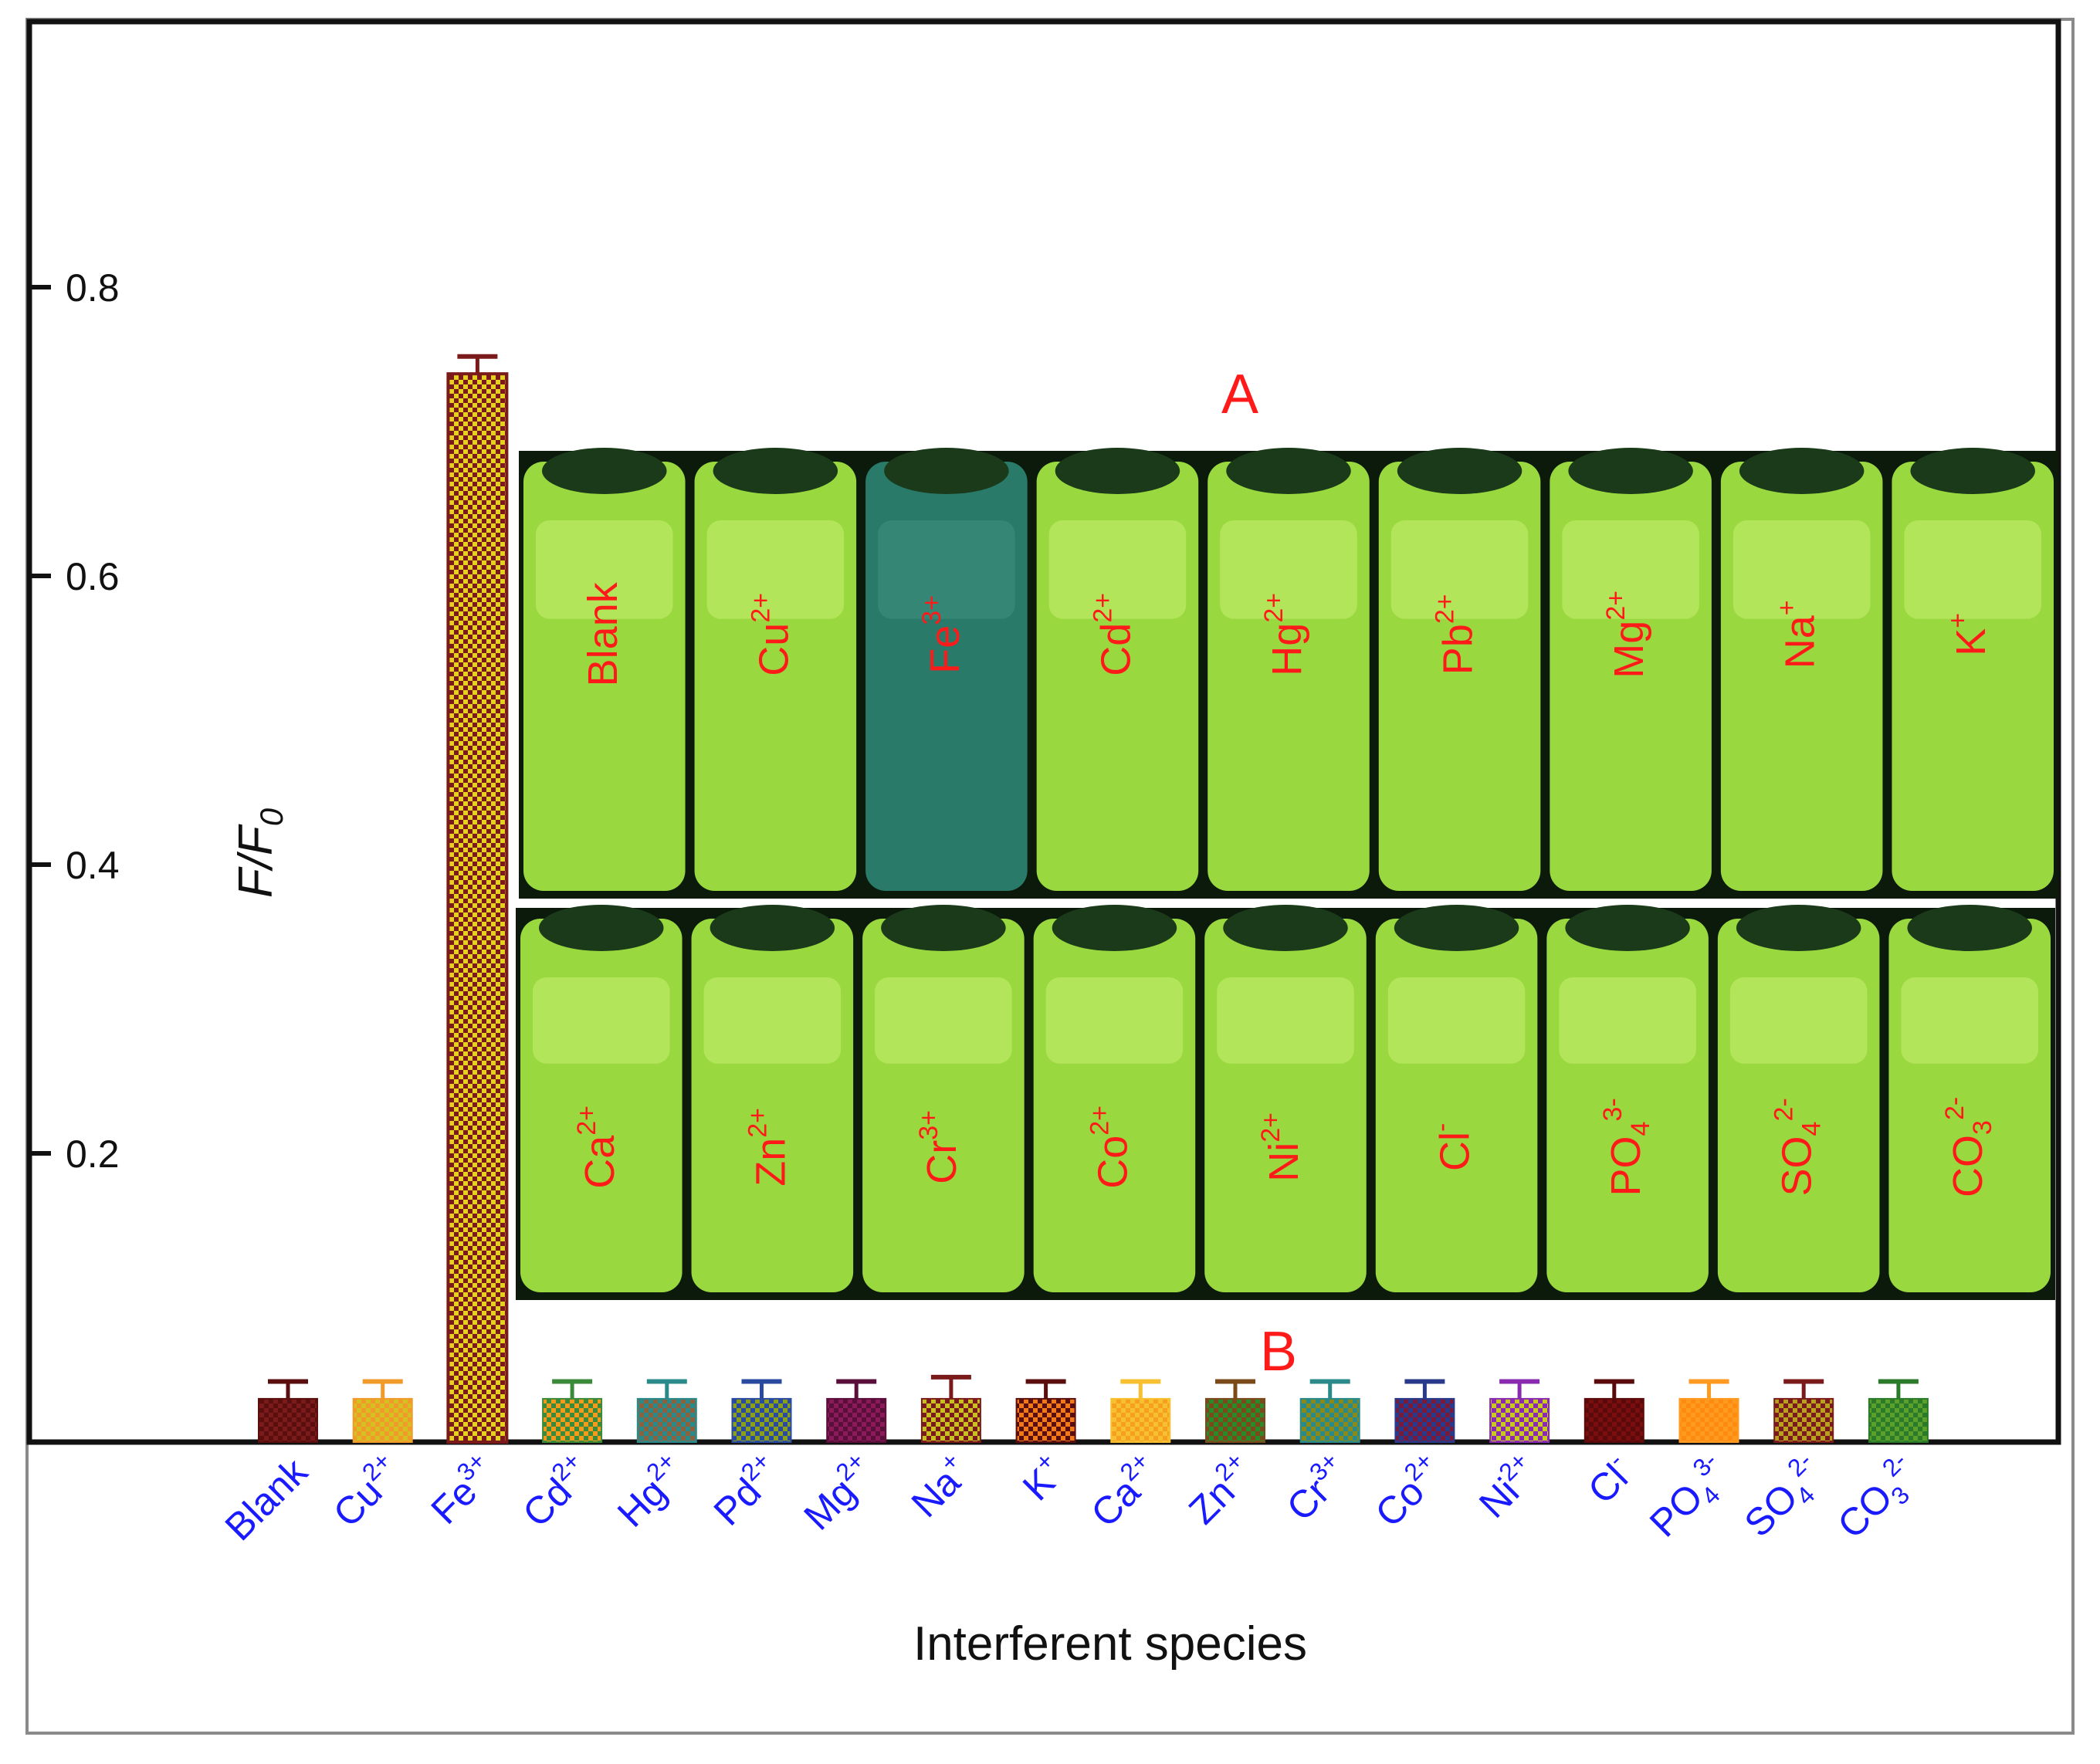  What do you see at coordinates (1287, 649) in the screenshot?
I see `vial-label-base: Hg` at bounding box center [1287, 649].